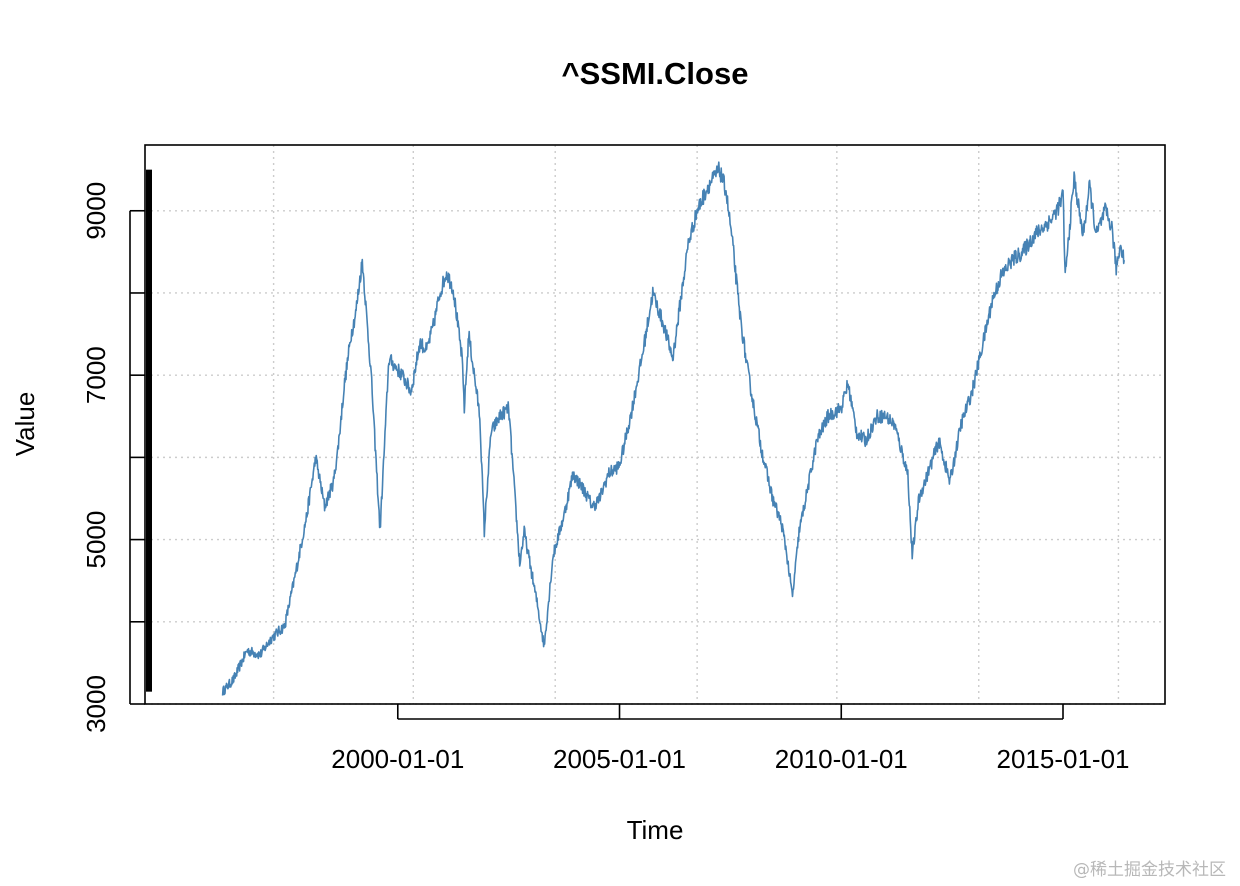 The width and height of the screenshot is (1240, 886). Describe the element at coordinates (1063, 759) in the screenshot. I see `x-tick-label: 2015-01-01` at that location.